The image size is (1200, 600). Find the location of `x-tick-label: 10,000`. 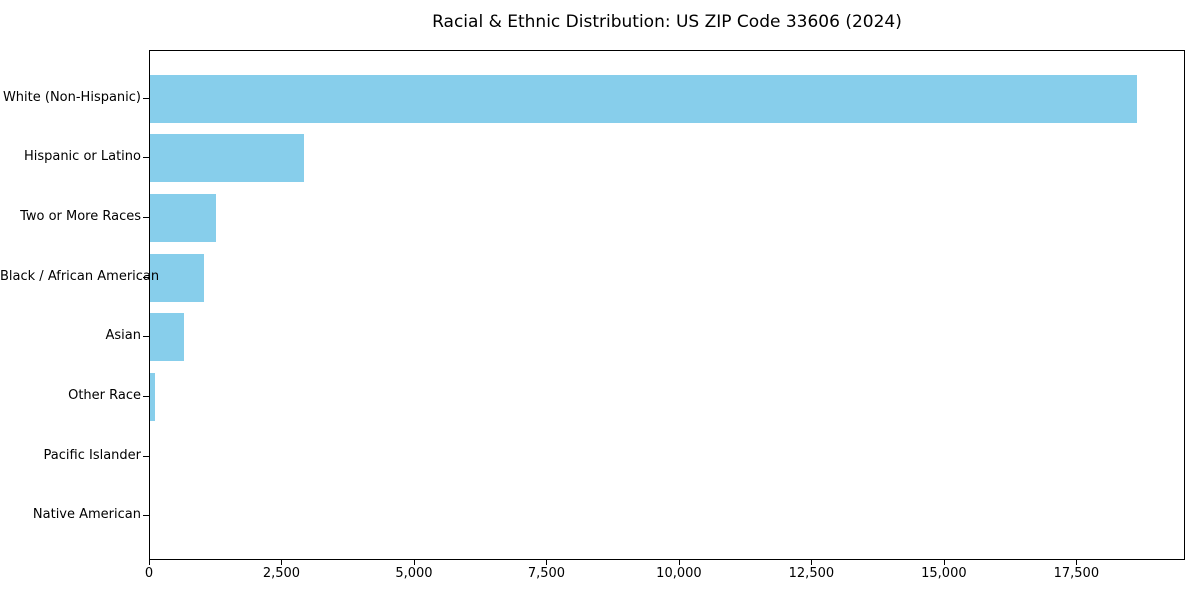

x-tick-label: 10,000 is located at coordinates (679, 573).